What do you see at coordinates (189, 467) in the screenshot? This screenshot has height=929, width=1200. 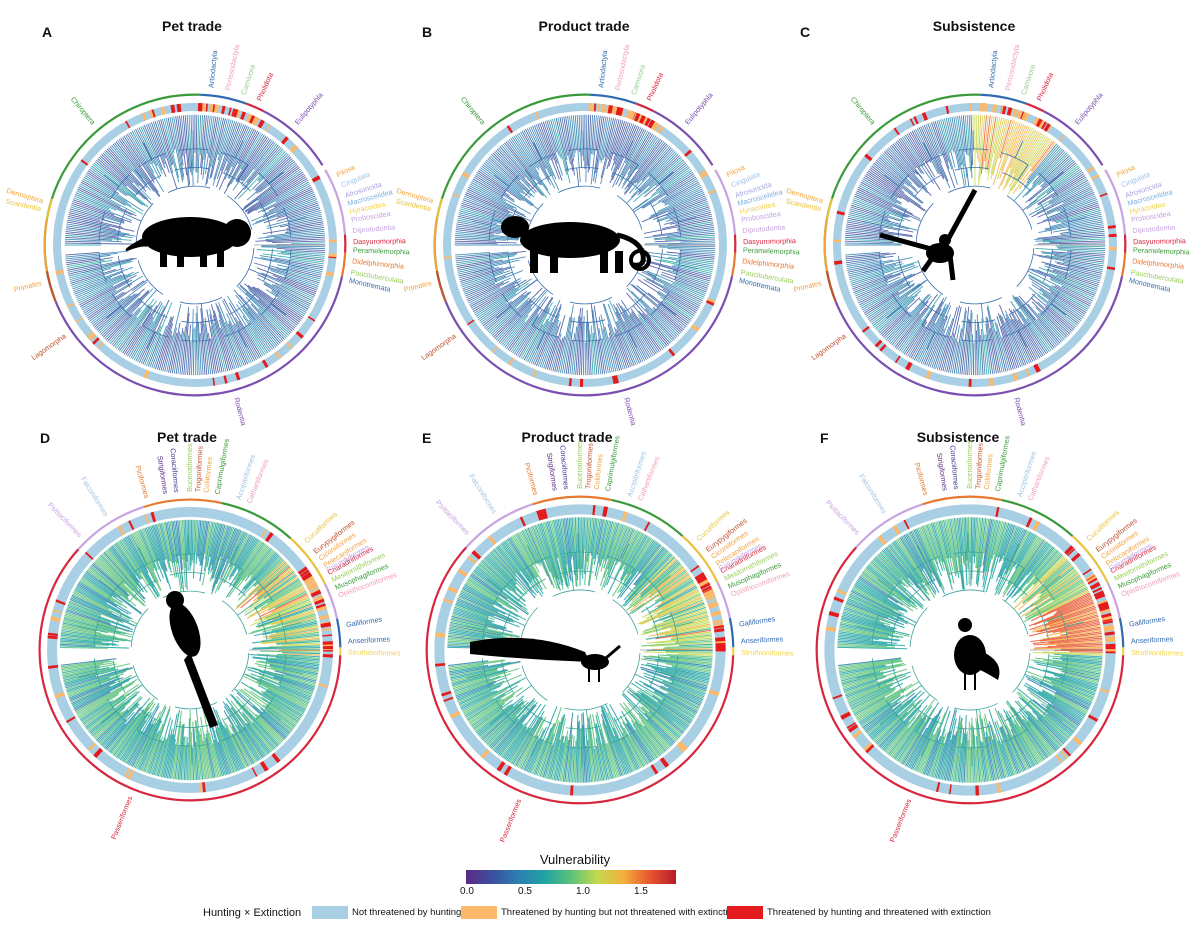 I see `order-label: Bucerotiformes` at bounding box center [189, 467].